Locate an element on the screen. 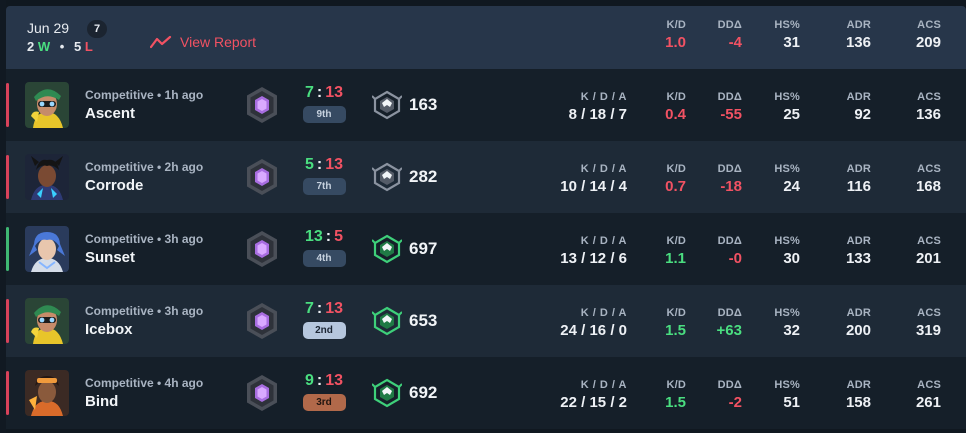 The image size is (966, 433). summary-stat-label: HS% is located at coordinates (787, 25).